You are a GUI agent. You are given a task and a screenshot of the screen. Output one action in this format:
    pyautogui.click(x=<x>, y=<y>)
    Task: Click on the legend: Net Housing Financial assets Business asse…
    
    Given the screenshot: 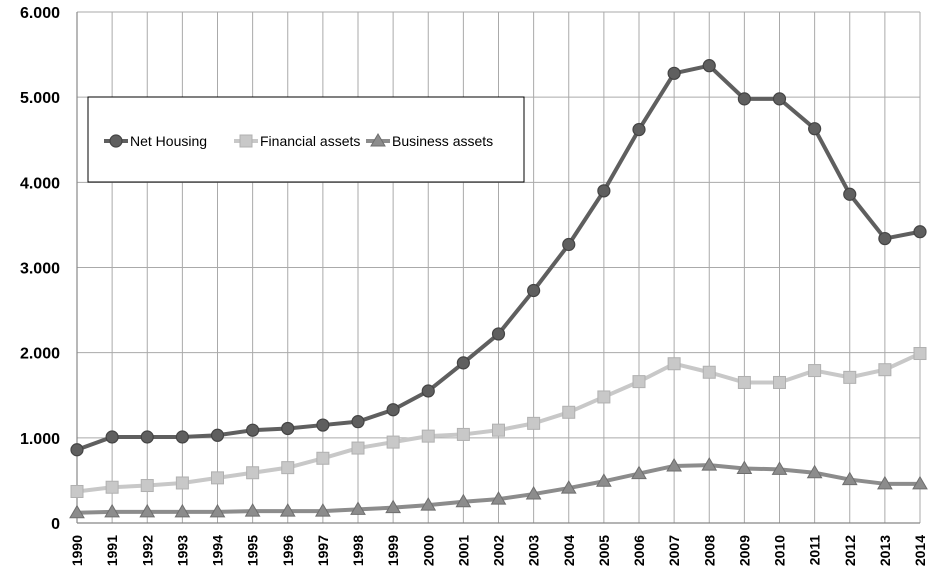 What is the action you would take?
    pyautogui.click(x=306, y=139)
    